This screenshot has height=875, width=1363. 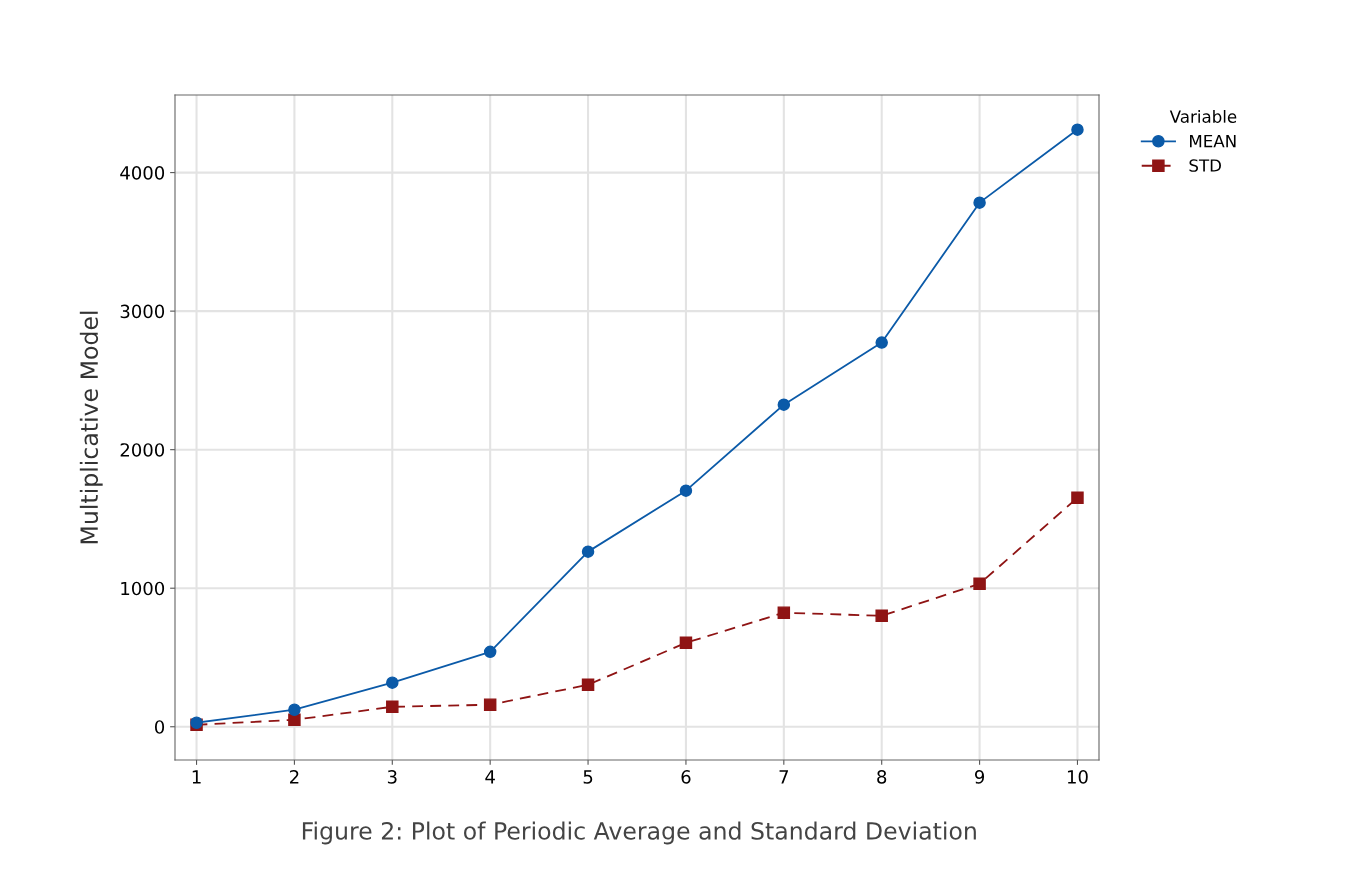 I want to click on legend-label: STD, so click(x=1205, y=165).